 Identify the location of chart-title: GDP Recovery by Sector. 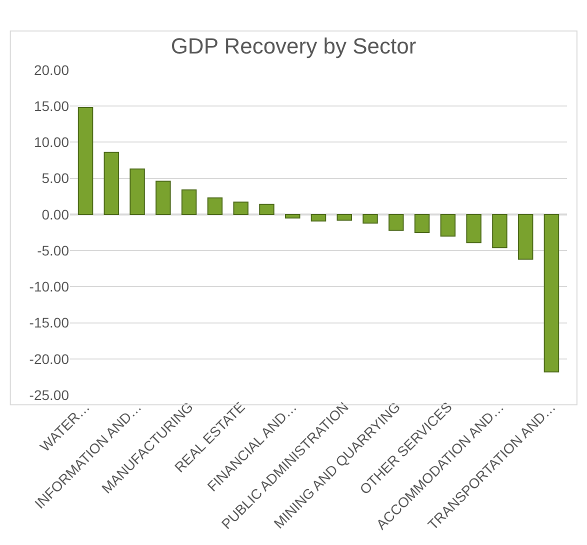
(293, 46).